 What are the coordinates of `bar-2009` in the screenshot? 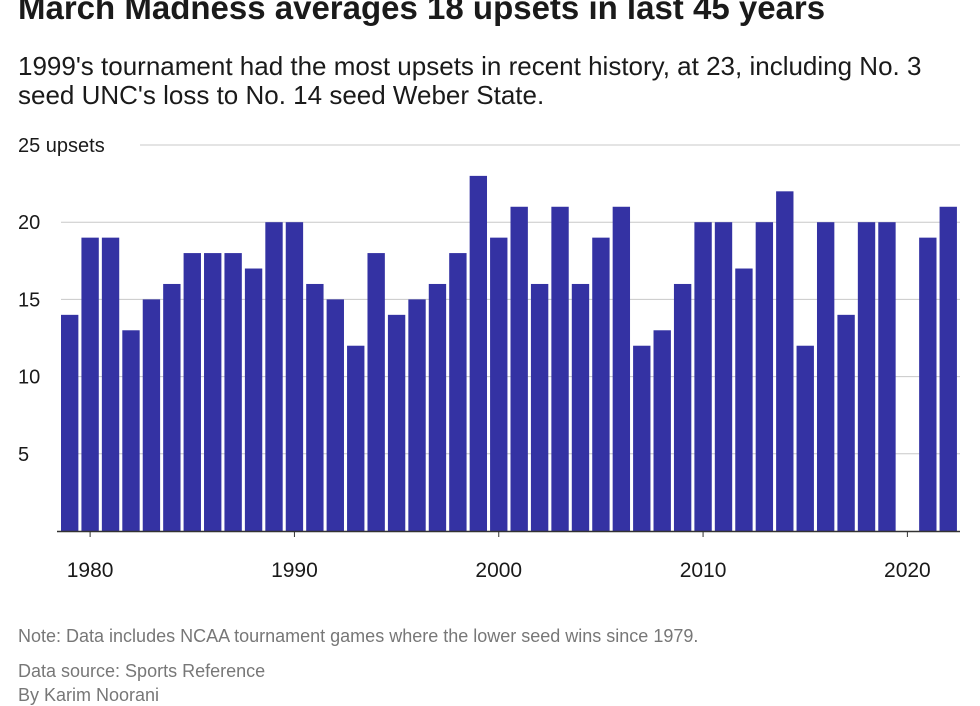 It's located at (682, 407).